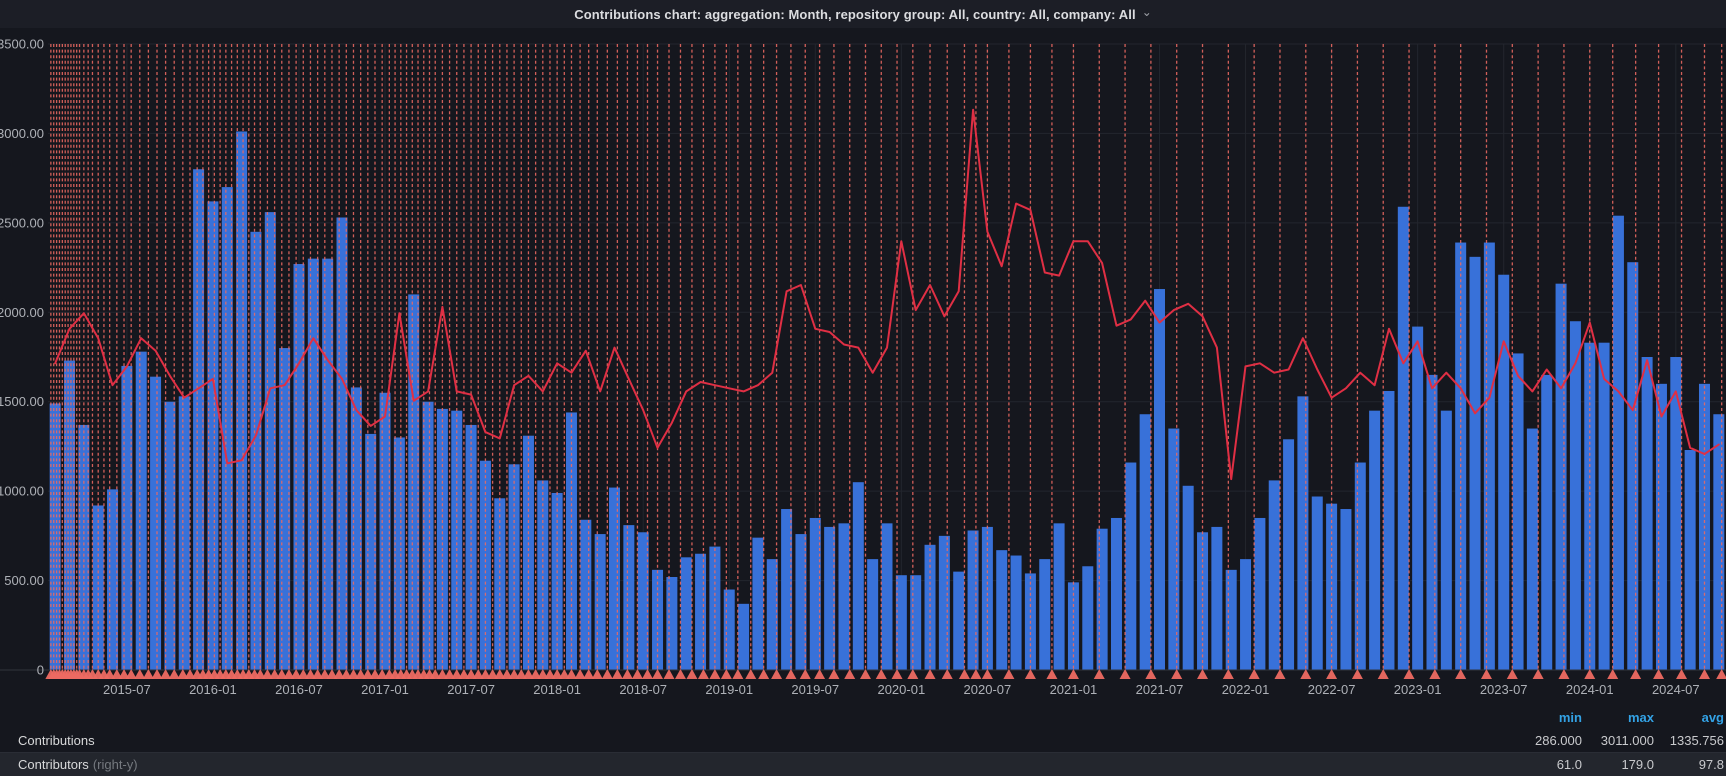 The height and width of the screenshot is (776, 1726). I want to click on svg-text: 2020-07, so click(988, 689).